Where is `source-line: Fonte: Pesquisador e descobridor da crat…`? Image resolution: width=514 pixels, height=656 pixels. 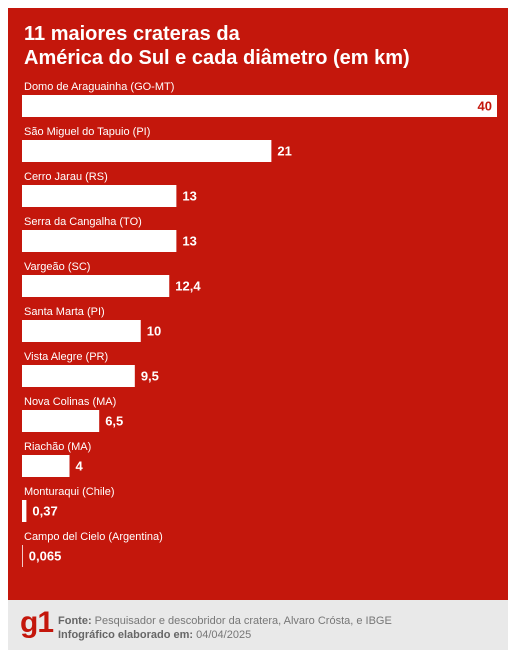 source-line: Fonte: Pesquisador e descobridor da crat… is located at coordinates (225, 621).